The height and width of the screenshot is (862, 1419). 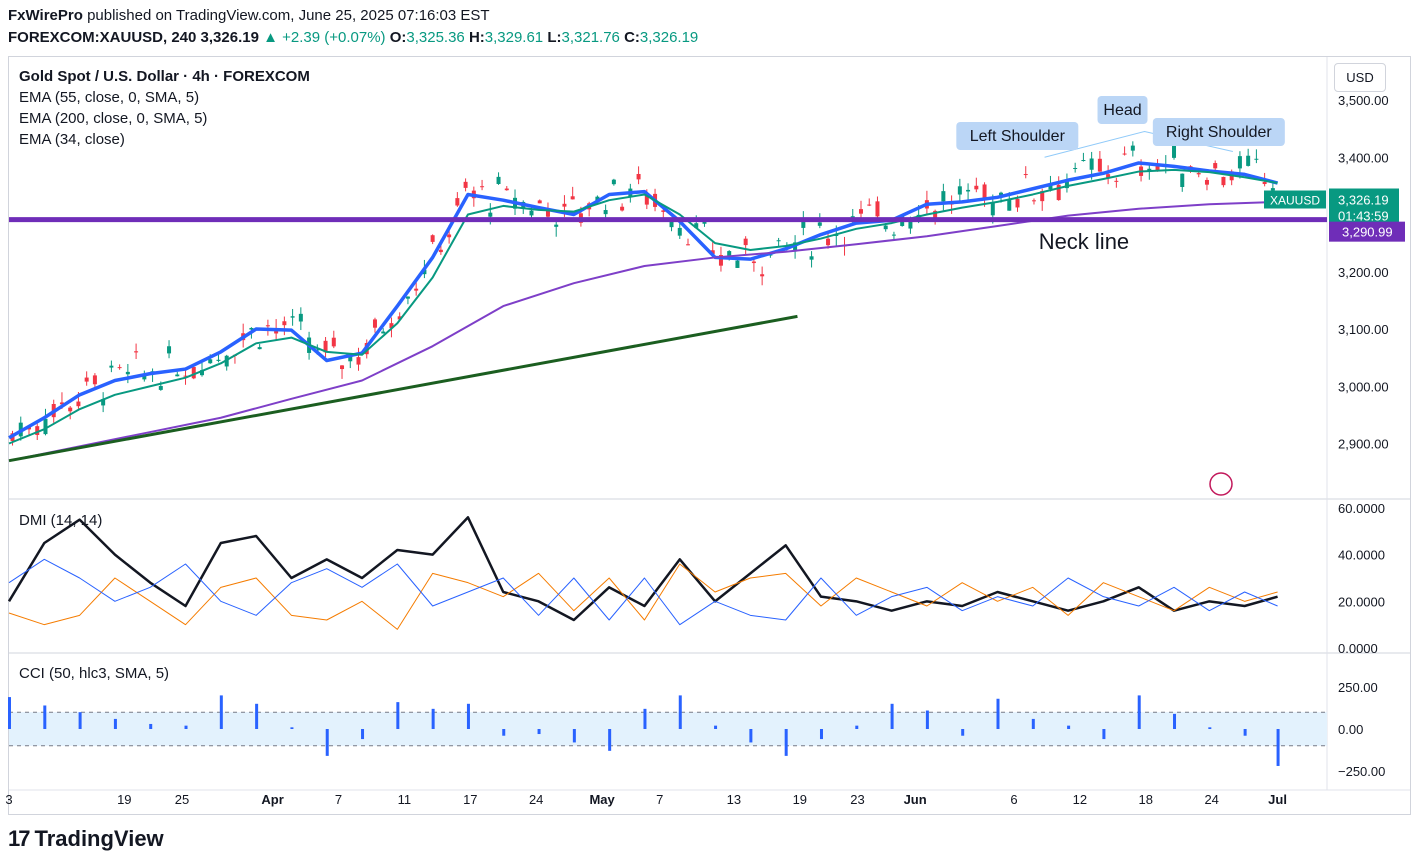 I want to click on cci-legend: CCI (50, hlc3, SMA, 5), so click(x=94, y=673).